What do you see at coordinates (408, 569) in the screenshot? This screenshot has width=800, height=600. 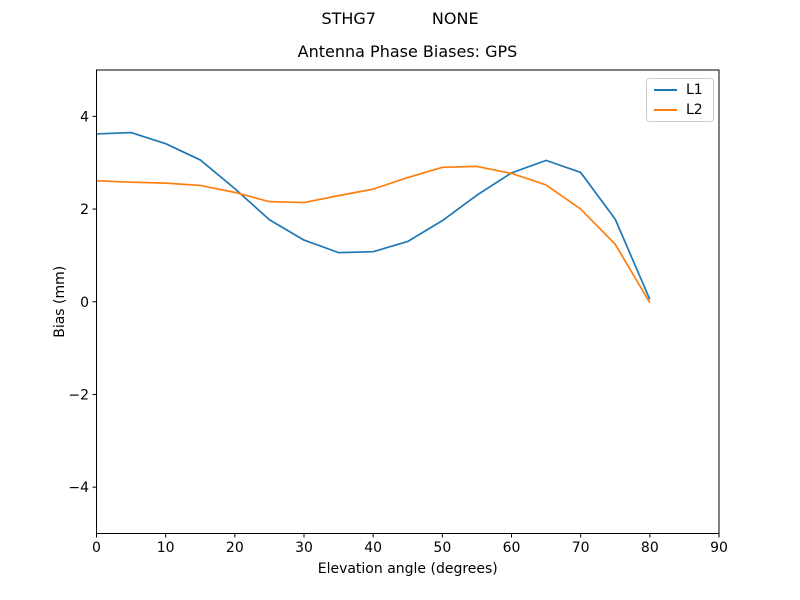 I see `x-axis-label: Elevation angle (degrees)` at bounding box center [408, 569].